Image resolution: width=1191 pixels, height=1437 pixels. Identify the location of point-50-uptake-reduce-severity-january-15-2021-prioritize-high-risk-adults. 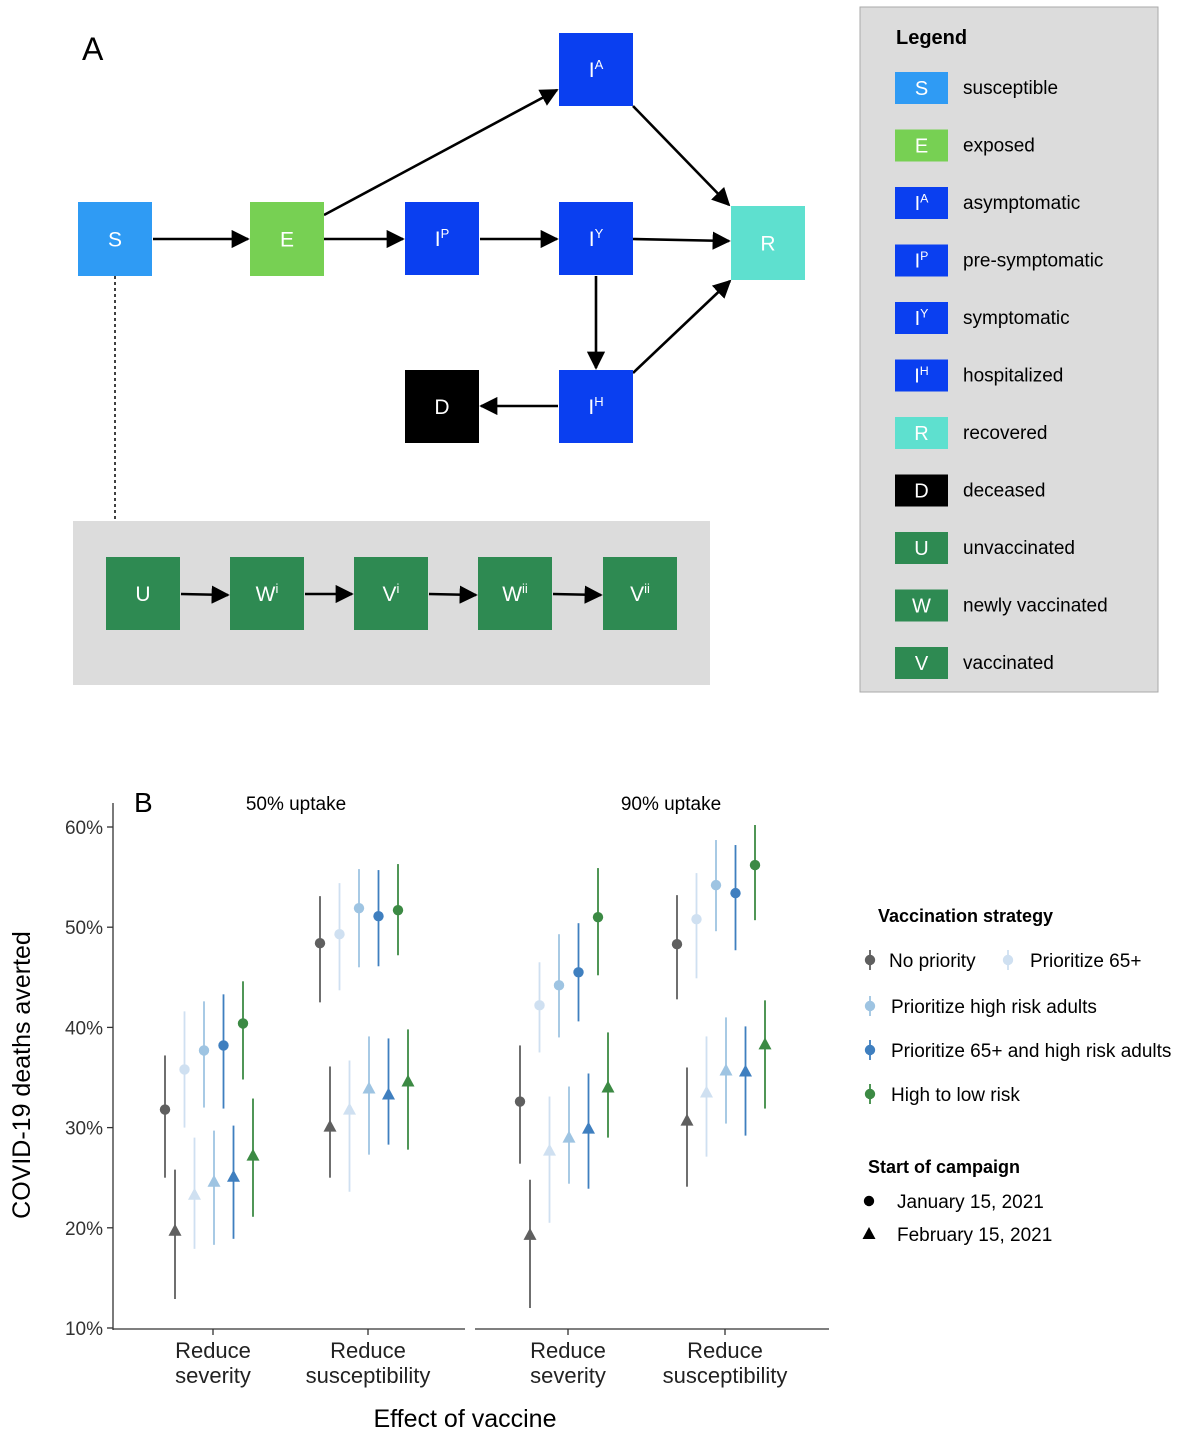
(204, 1050).